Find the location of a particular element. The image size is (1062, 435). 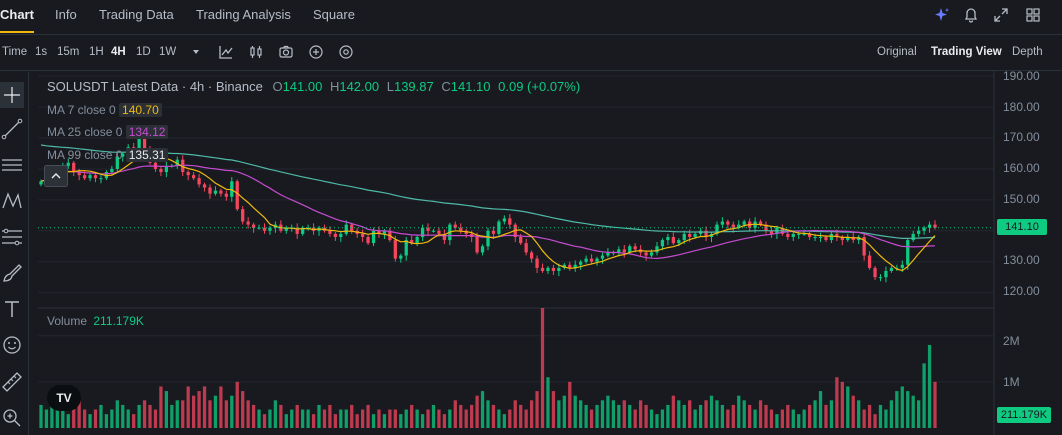

tab-trading-analysis: Trading Analysis is located at coordinates (243, 14).